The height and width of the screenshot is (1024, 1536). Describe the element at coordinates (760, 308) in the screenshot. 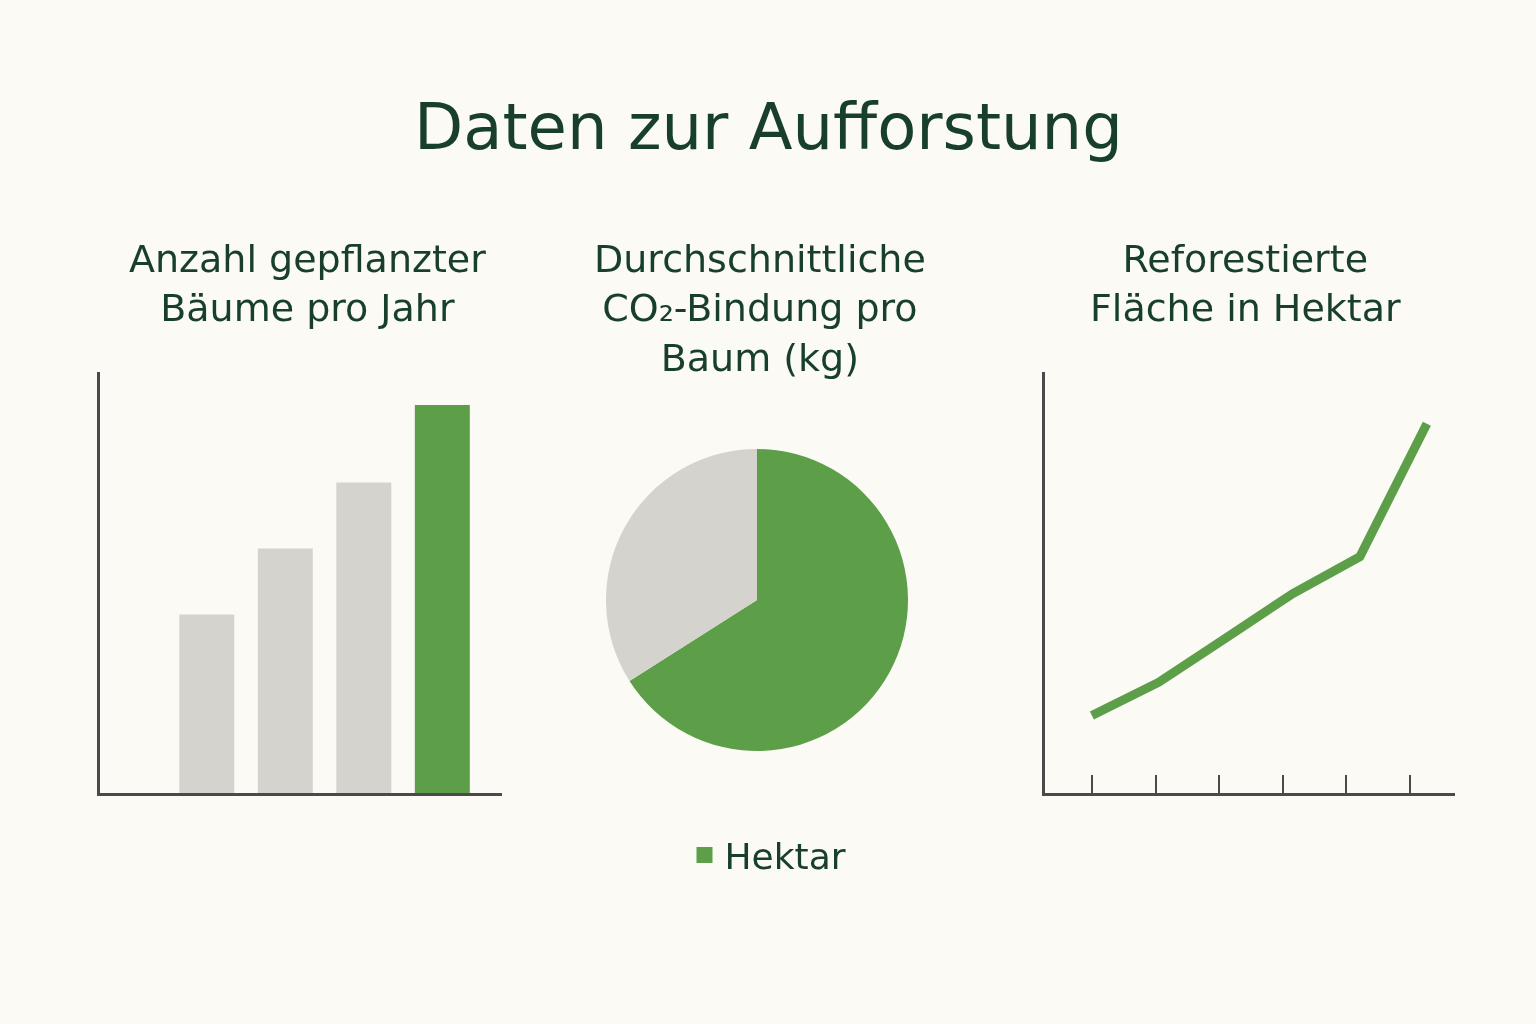

I see `chart-title: Durchschnittliche CO₂-Bindung pro Baum (kg)` at that location.